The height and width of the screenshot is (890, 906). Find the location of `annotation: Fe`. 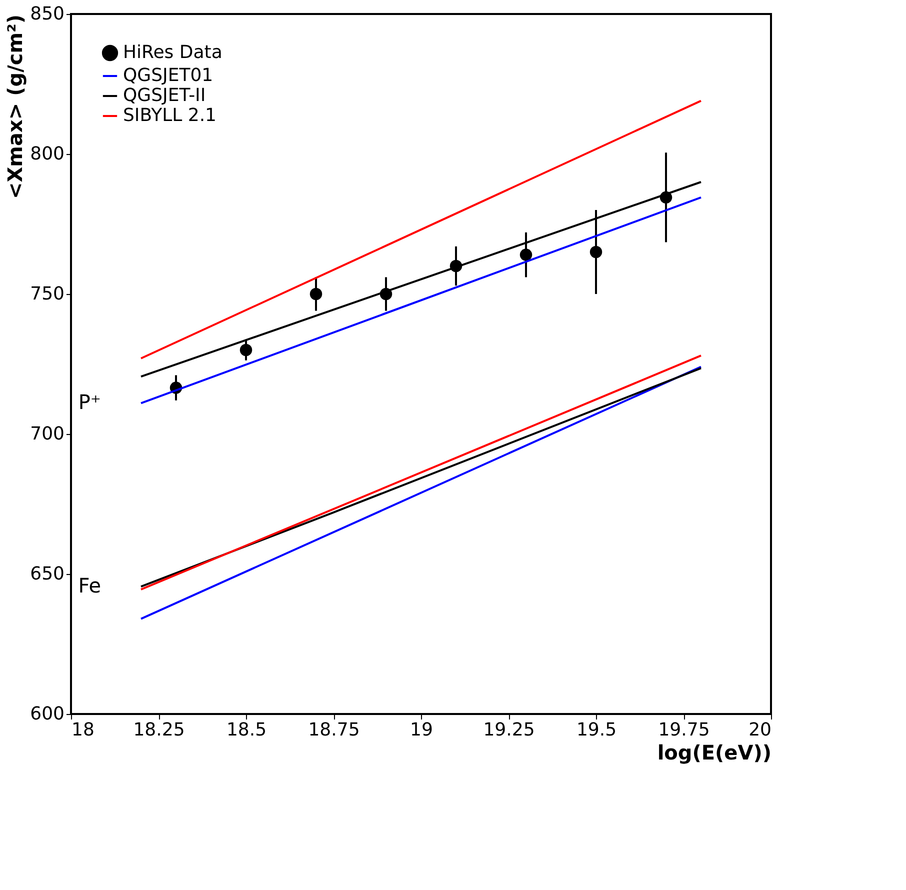

annotation: Fe is located at coordinates (89, 586).